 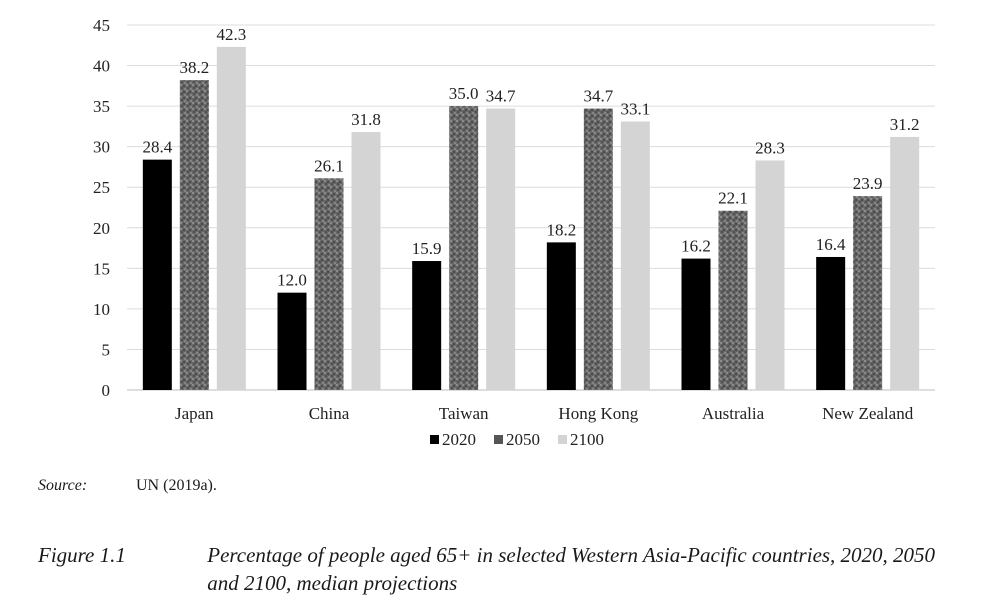 What do you see at coordinates (427, 248) in the screenshot?
I see `data-label: 15.9` at bounding box center [427, 248].